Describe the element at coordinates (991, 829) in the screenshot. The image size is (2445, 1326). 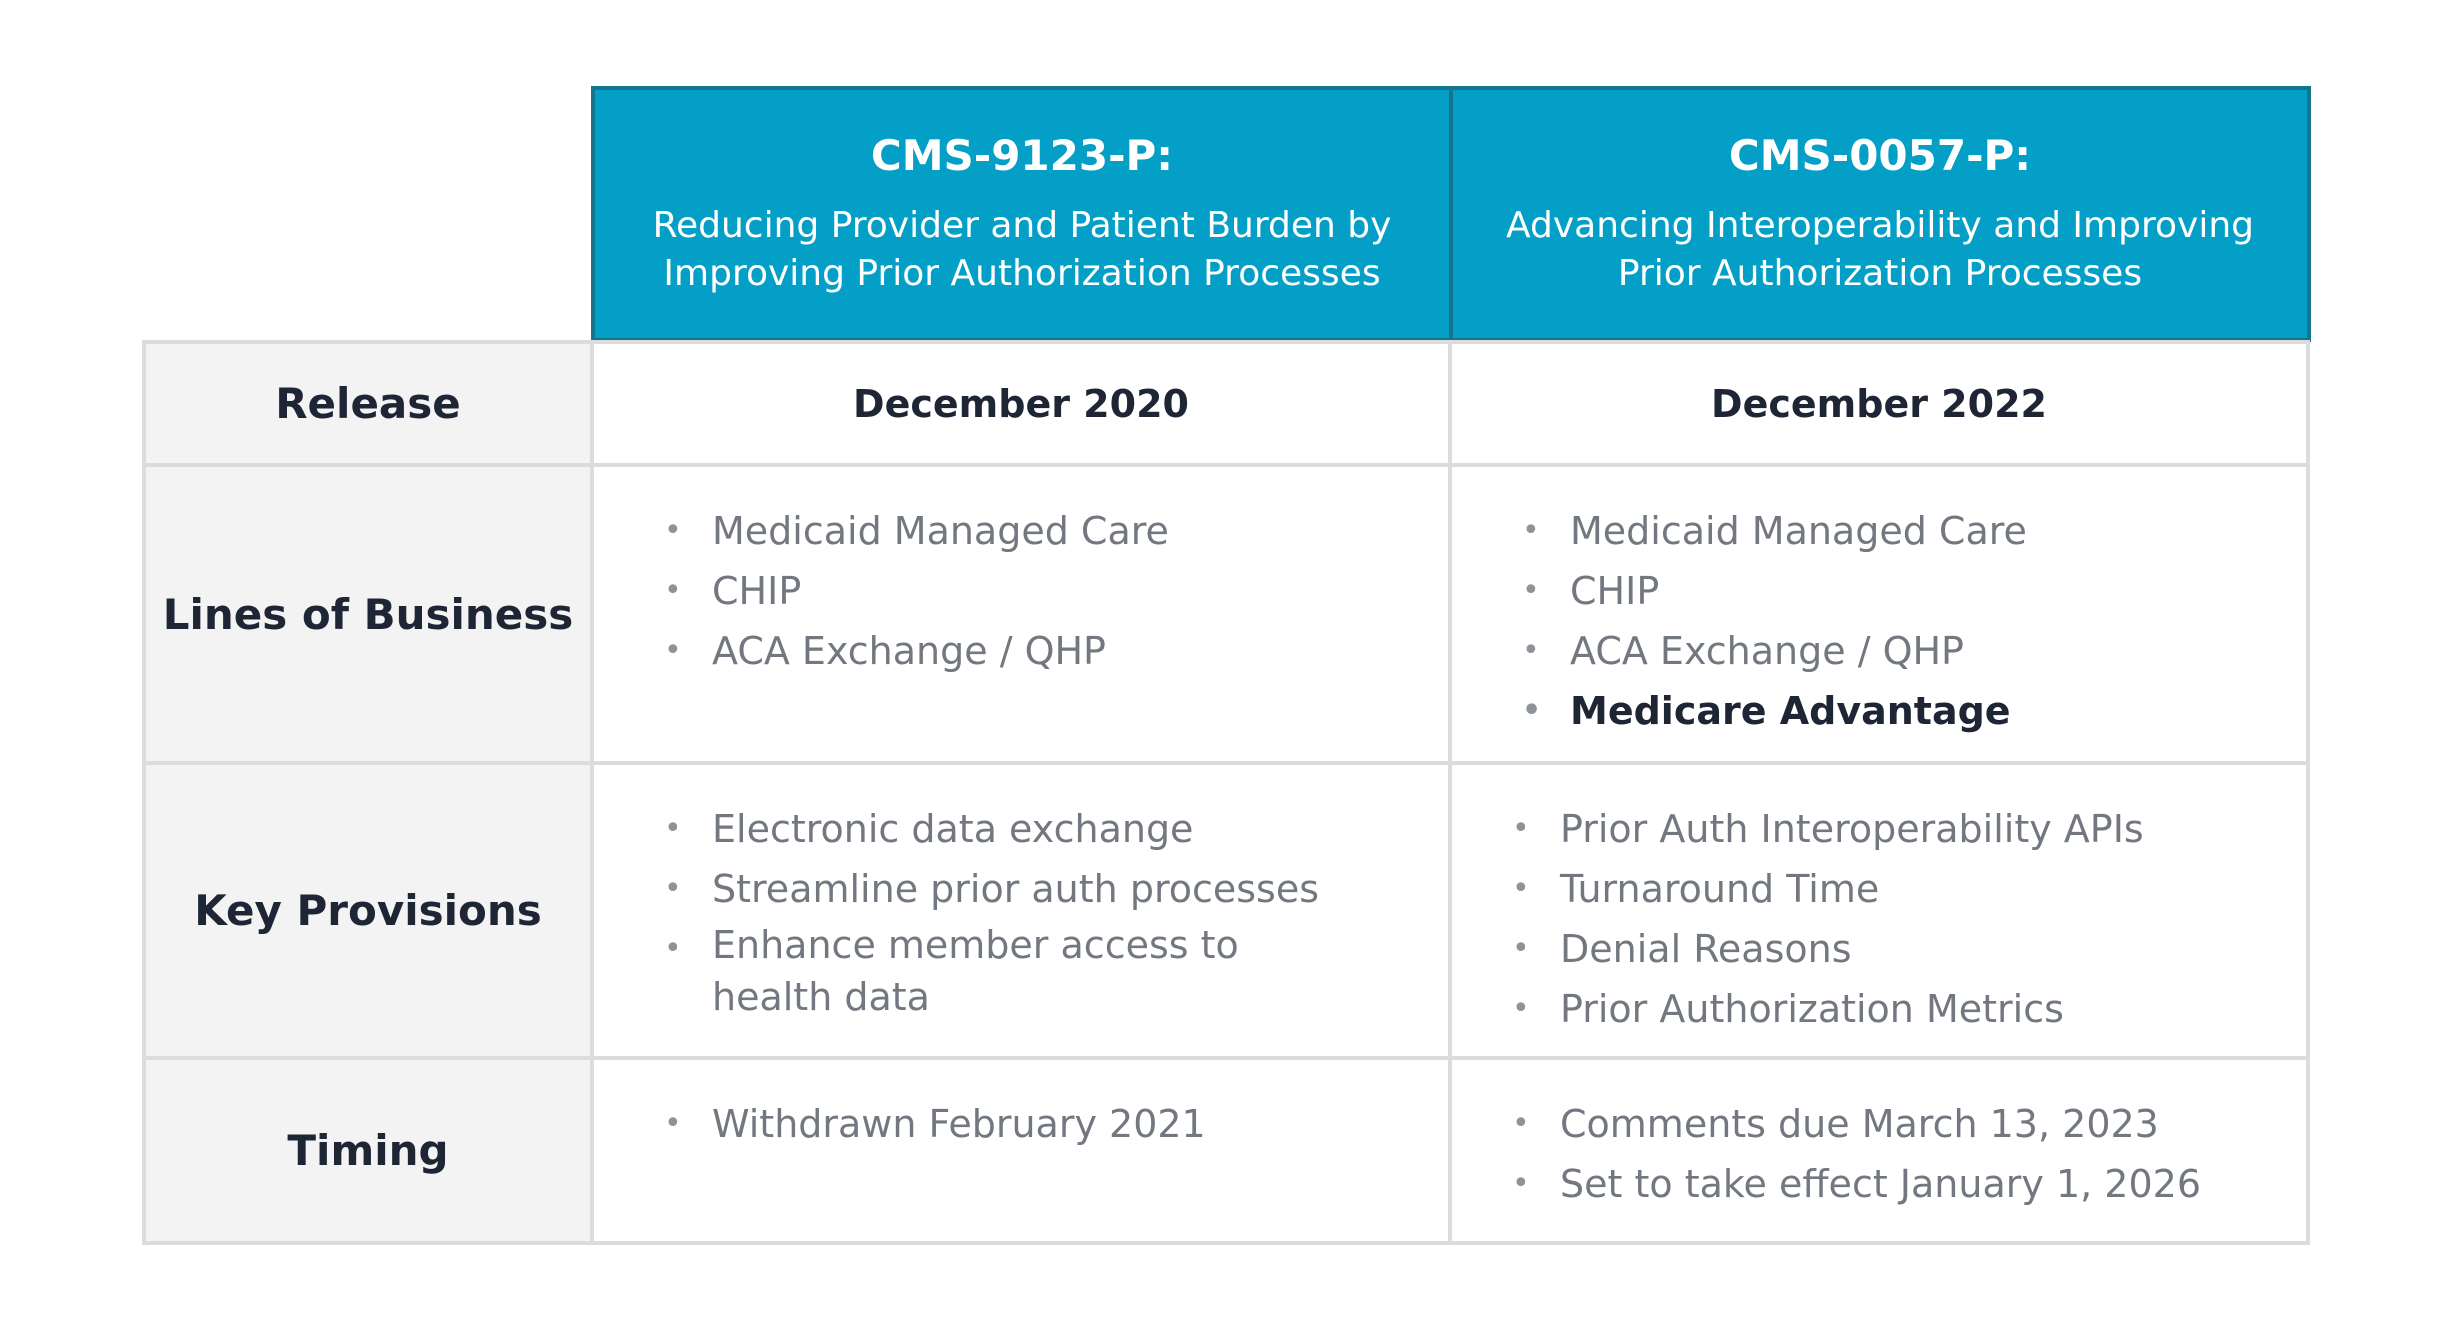
I see `list-item: • Electronic data exchange` at that location.